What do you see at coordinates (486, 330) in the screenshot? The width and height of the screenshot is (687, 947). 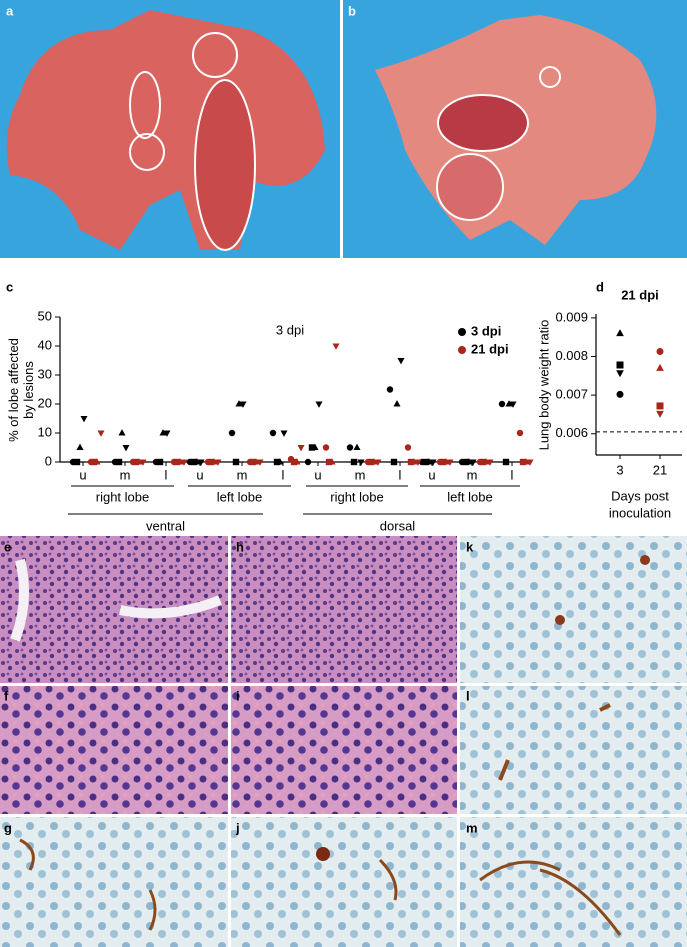 I see `legend-label: 3 dpi` at bounding box center [486, 330].